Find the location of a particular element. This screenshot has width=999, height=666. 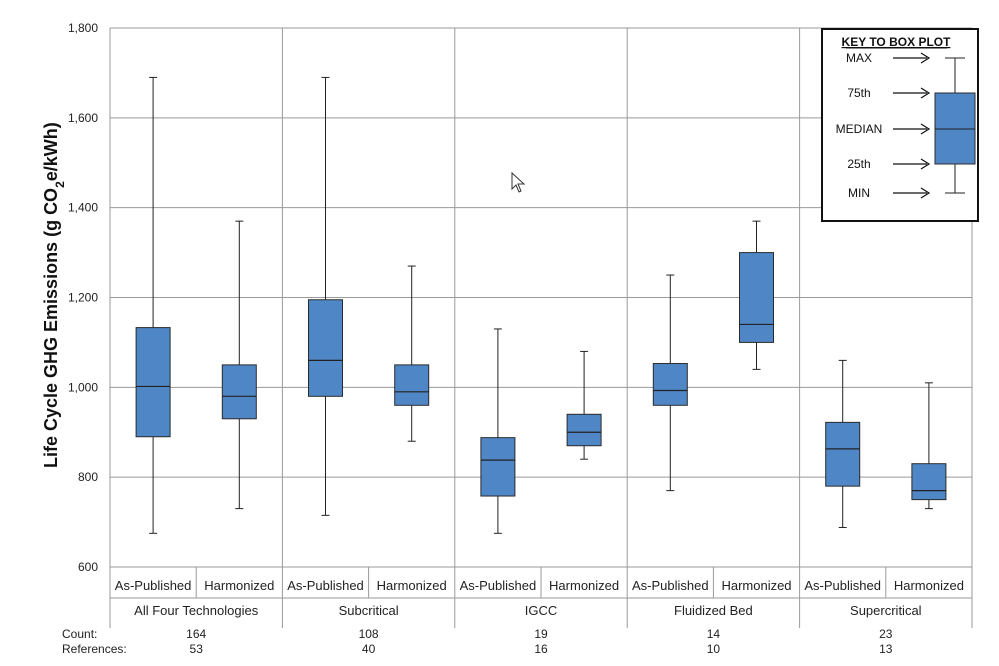

box-subcritical-harmonized is located at coordinates (412, 353).